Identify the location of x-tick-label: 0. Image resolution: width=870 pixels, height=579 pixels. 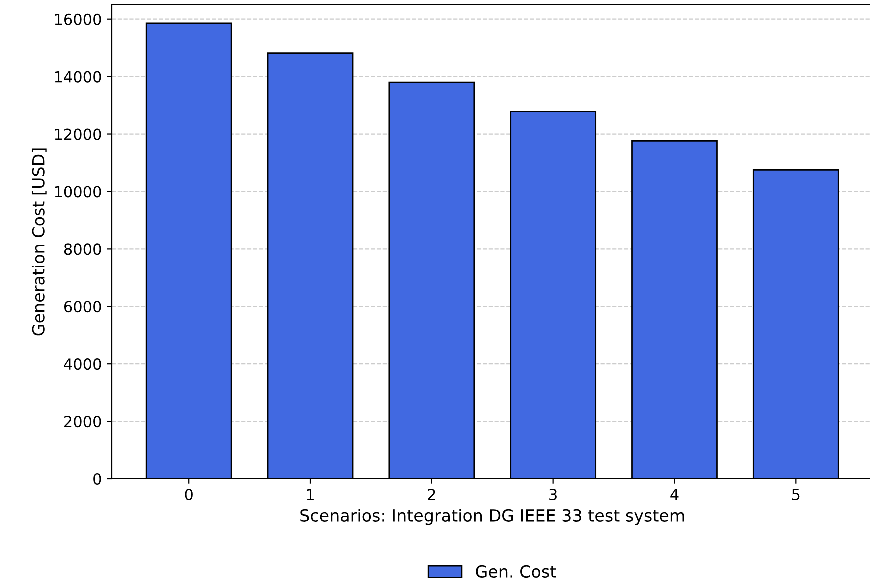
(189, 494).